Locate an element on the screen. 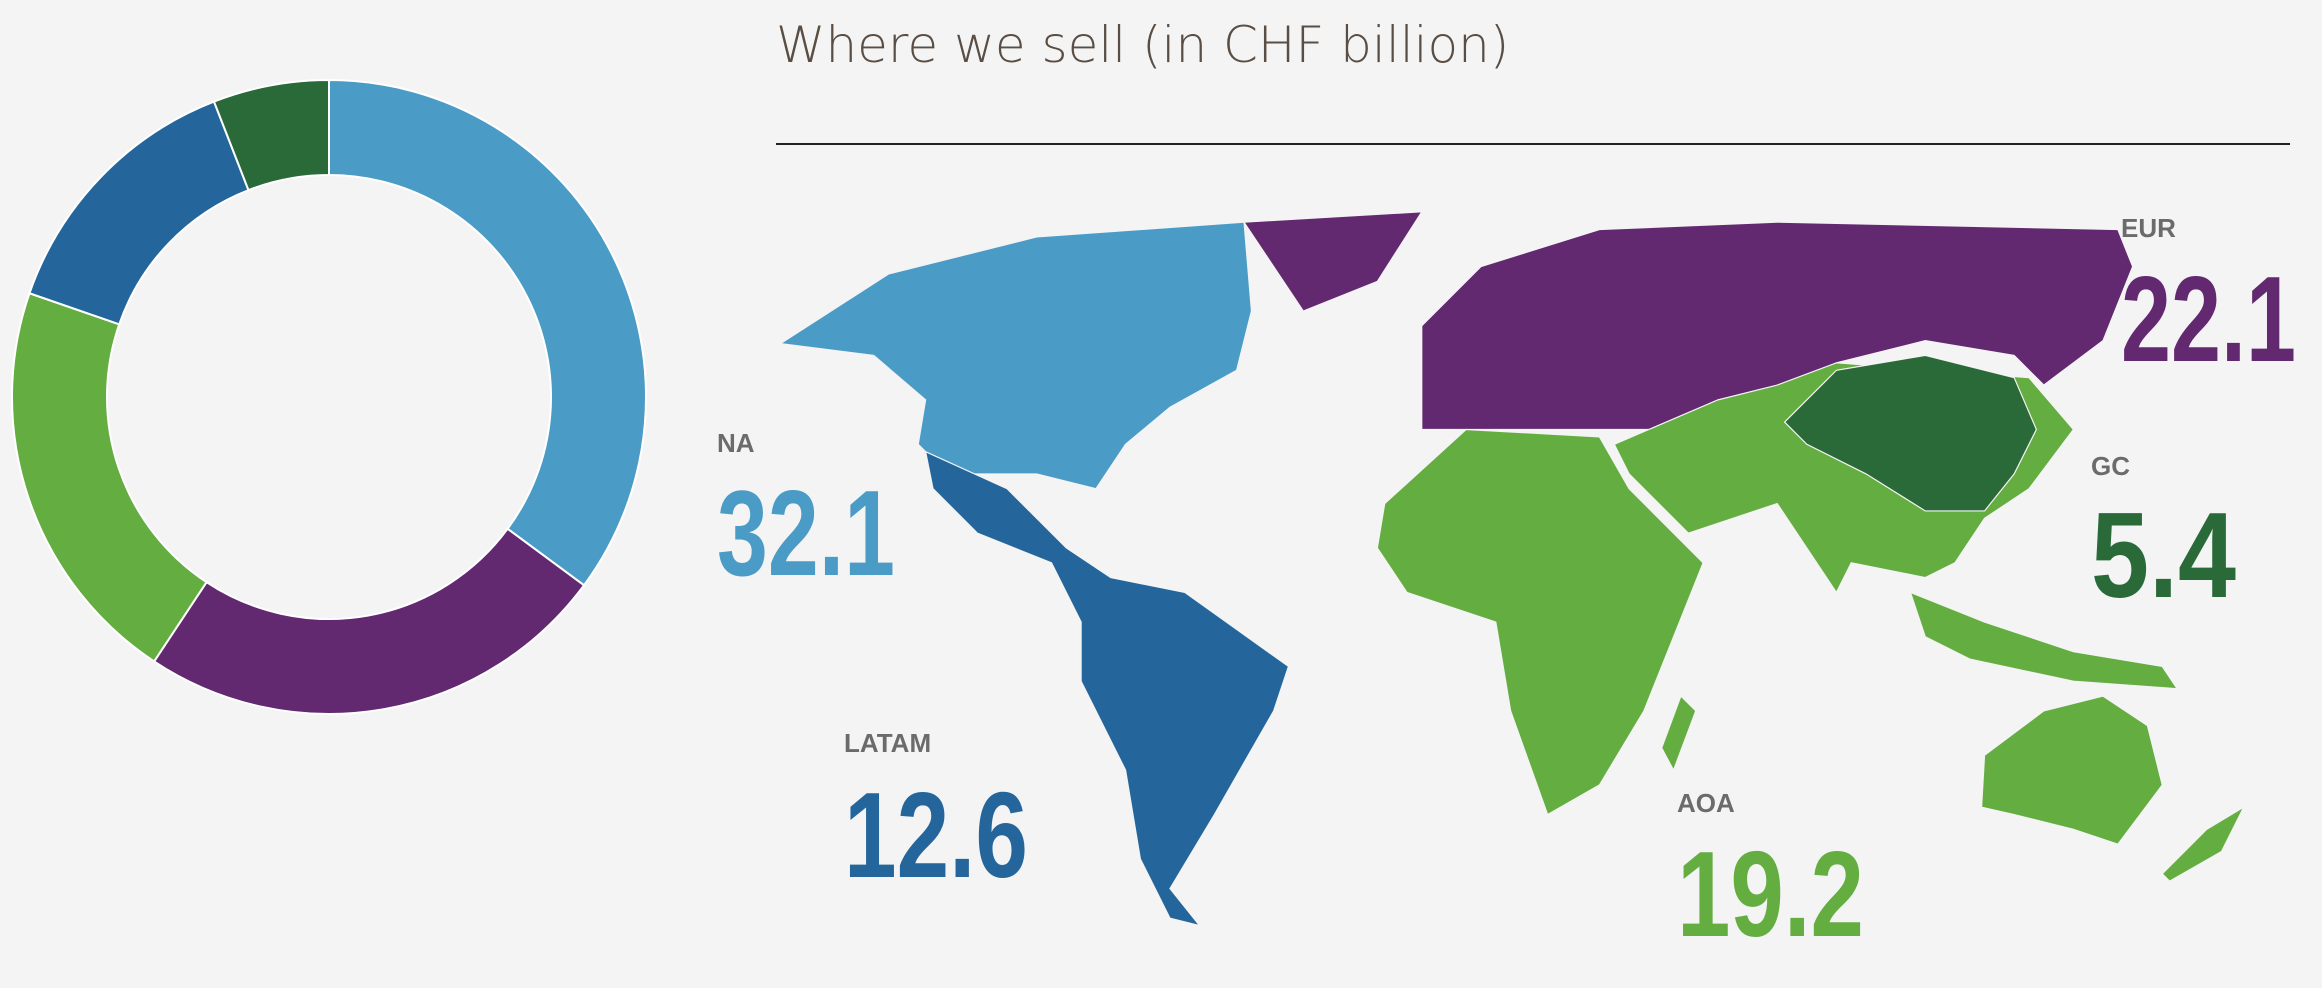 This screenshot has width=2322, height=988. greater-china is located at coordinates (1910, 433).